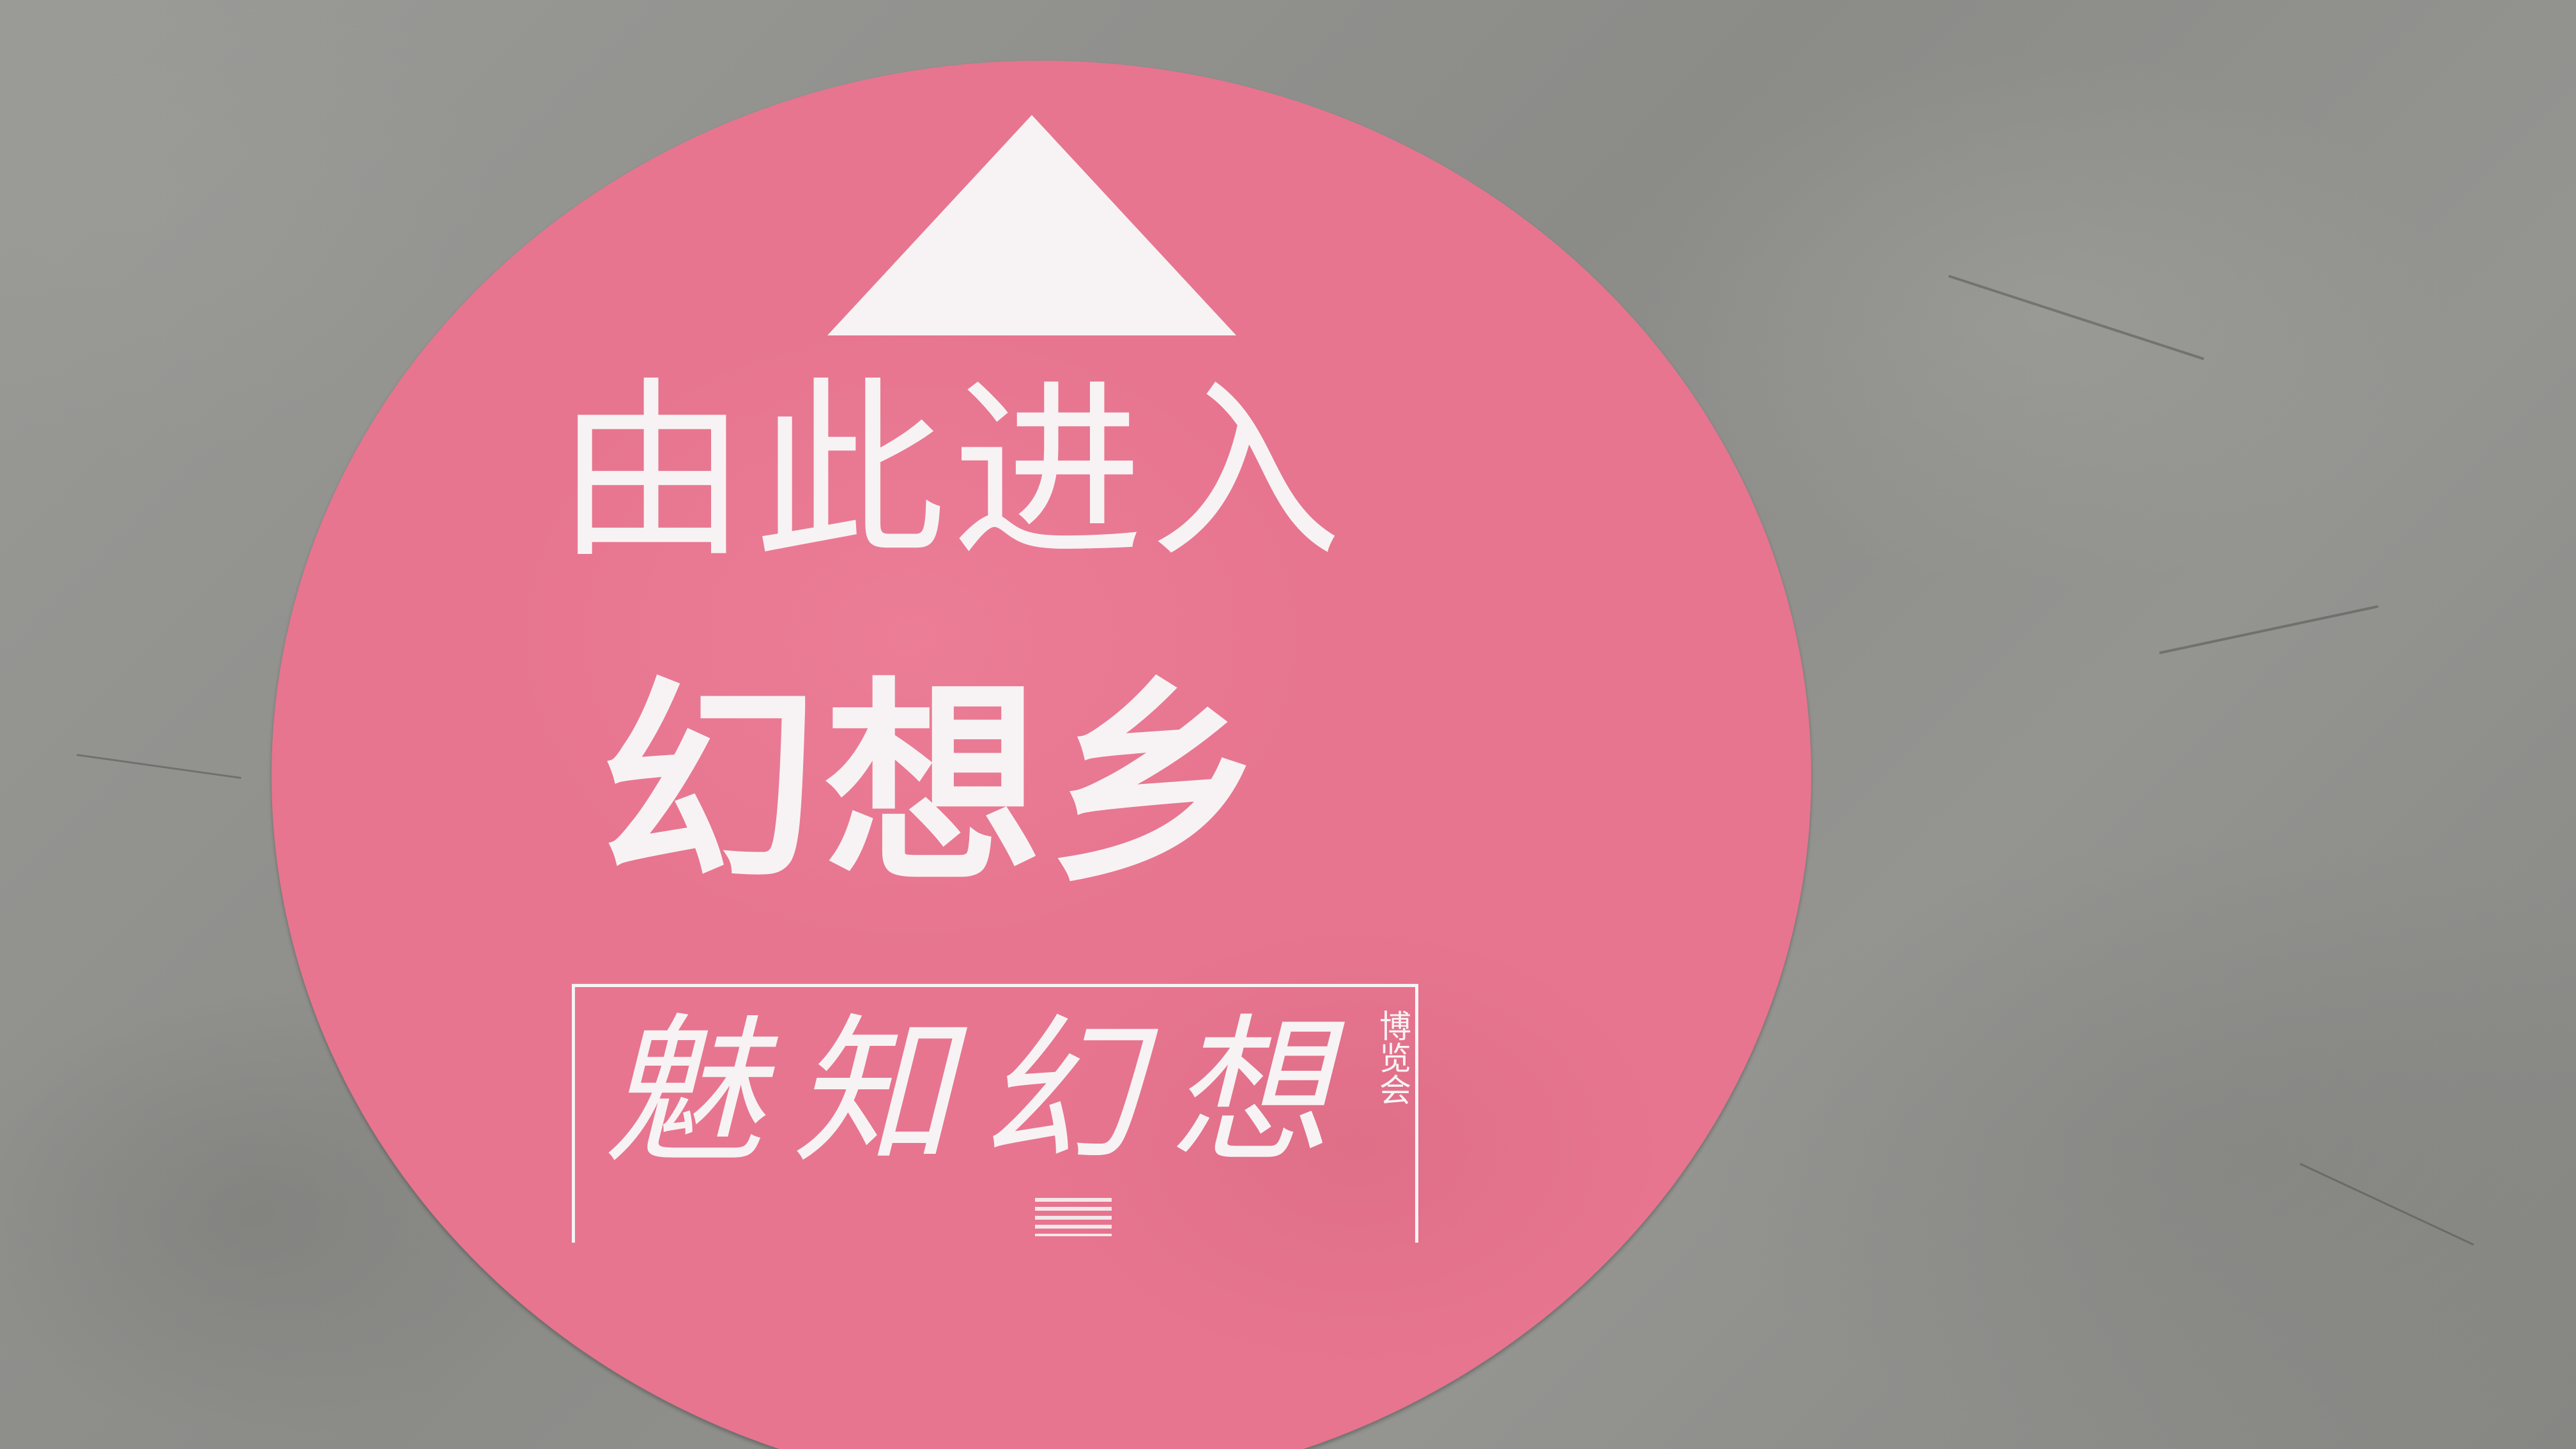 This screenshot has height=1449, width=2576. I want to click on event-logo-frame, so click(995, 1113).